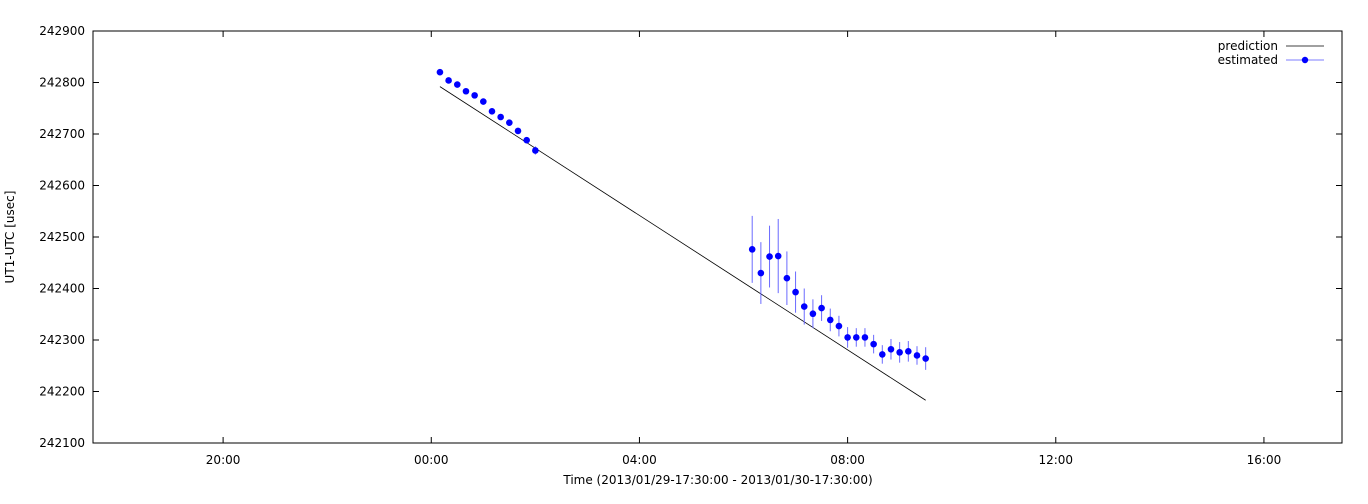 Image resolution: width=1368 pixels, height=504 pixels. What do you see at coordinates (1264, 460) in the screenshot?
I see `x-tick-label: 16:00` at bounding box center [1264, 460].